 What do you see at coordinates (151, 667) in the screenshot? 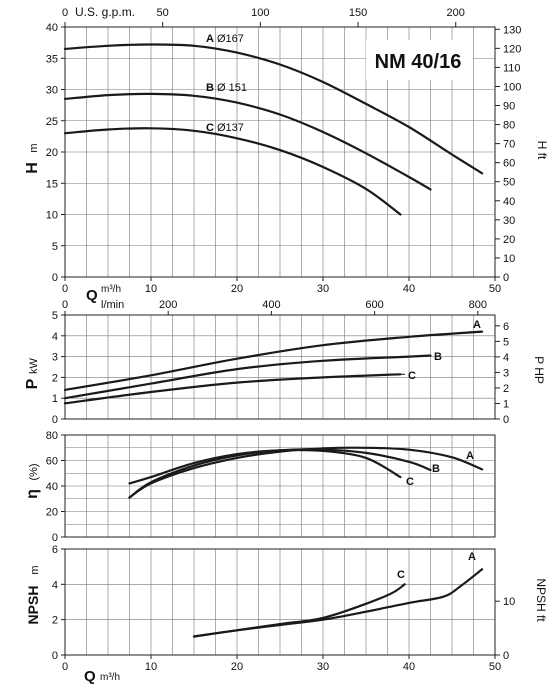
I see `npsh-x-tick-label: 10` at bounding box center [151, 667].